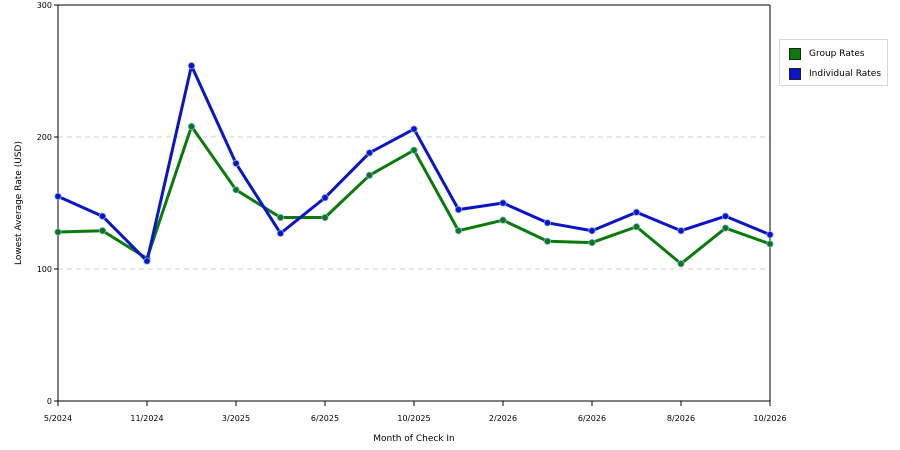 The width and height of the screenshot is (900, 450). I want to click on x-tick-label: 10/2025, so click(413, 418).